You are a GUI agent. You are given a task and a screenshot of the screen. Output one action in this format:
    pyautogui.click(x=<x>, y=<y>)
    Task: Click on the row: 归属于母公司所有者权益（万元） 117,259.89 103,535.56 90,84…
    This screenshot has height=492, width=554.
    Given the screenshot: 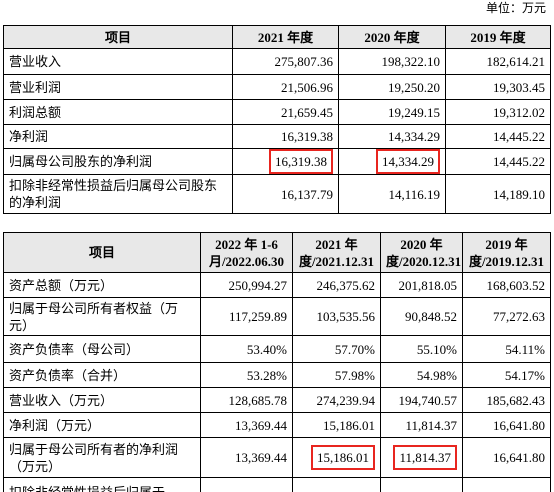 What is the action you would take?
    pyautogui.click(x=277, y=316)
    